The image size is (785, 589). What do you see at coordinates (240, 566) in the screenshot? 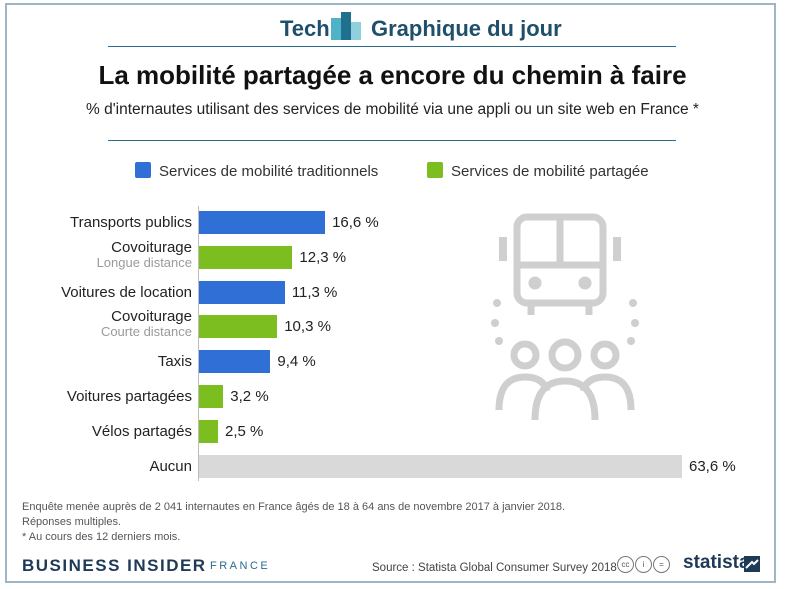
I see `brand-country: FRANCE` at bounding box center [240, 566].